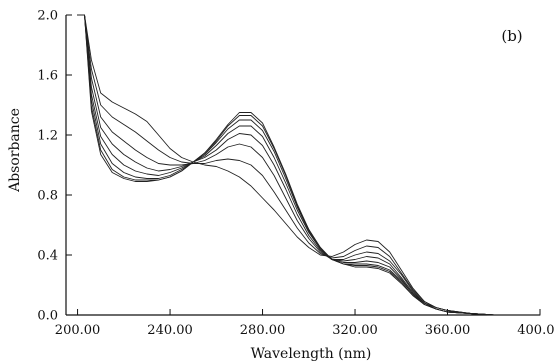  What do you see at coordinates (15, 150) in the screenshot?
I see `y-axis-title: Absorbance` at bounding box center [15, 150].